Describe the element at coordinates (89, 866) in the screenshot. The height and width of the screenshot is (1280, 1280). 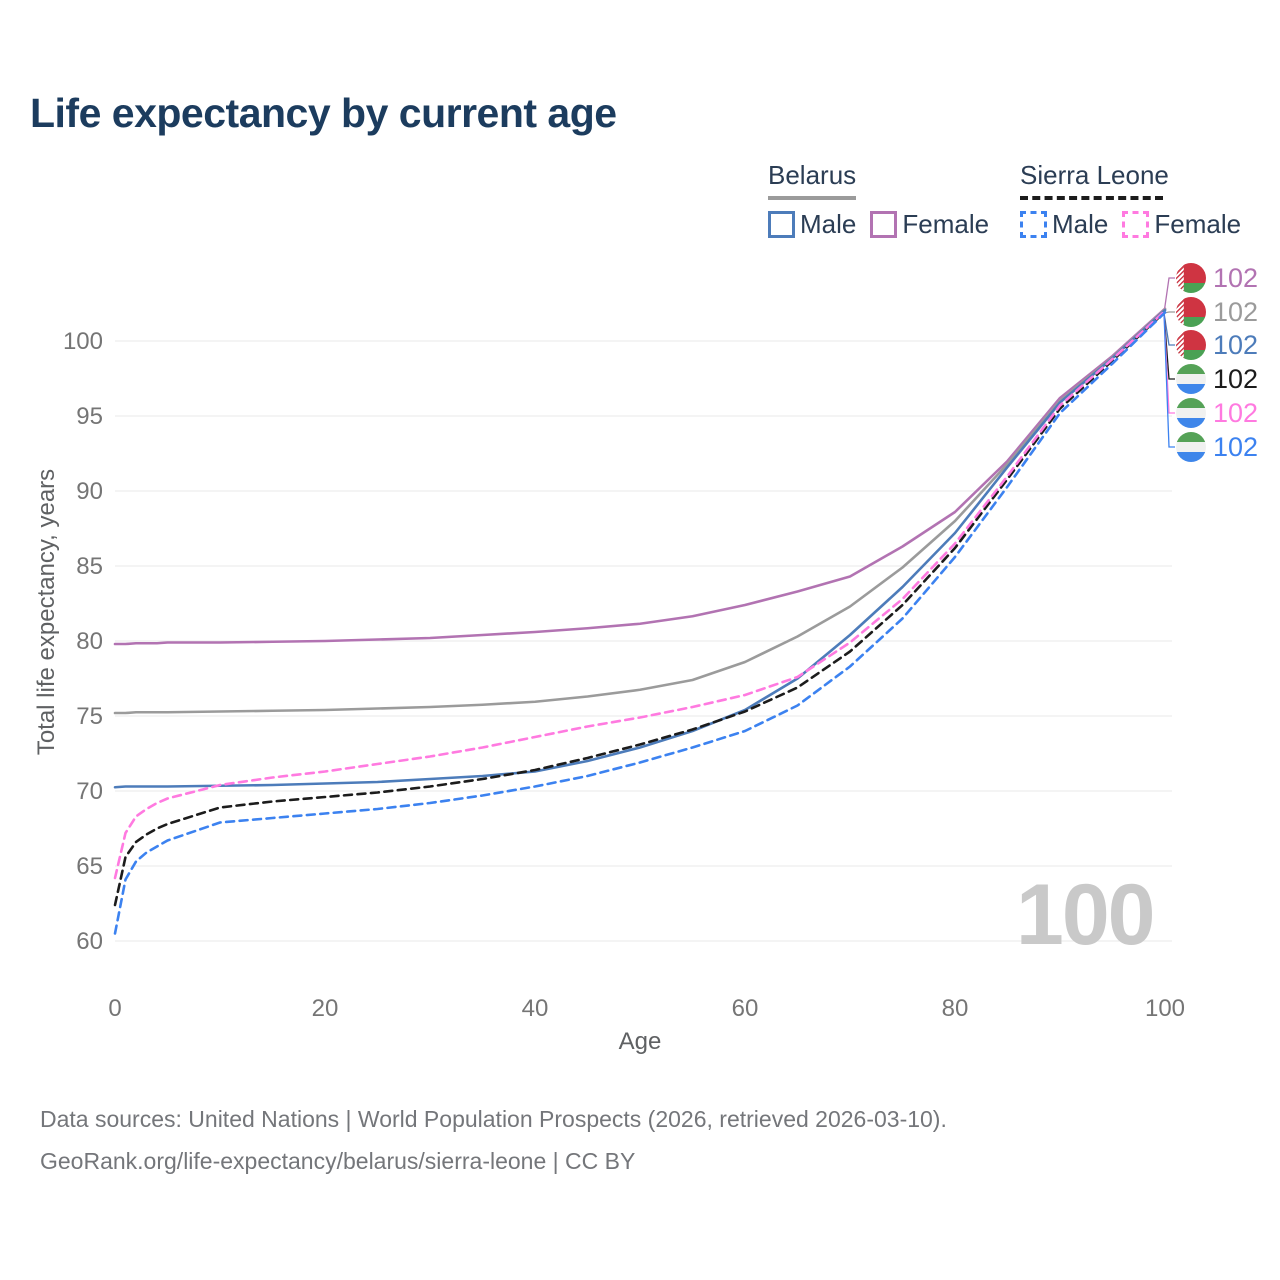
I see `y-tick-label: 65` at that location.